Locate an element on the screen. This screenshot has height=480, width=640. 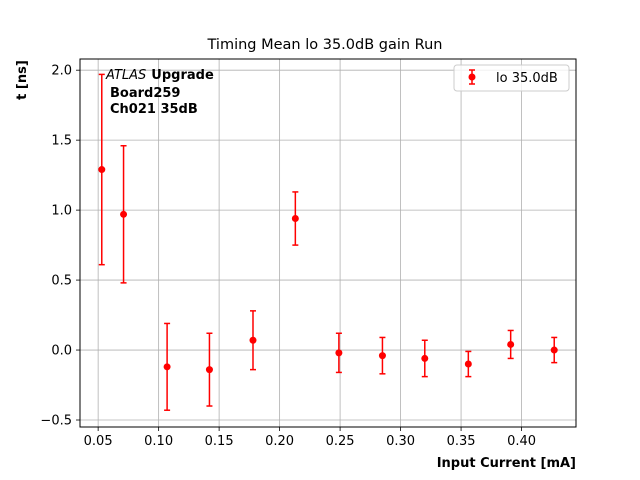
atlas-annotation: ATLAS Upgrade Board259 Ch021 35dB is located at coordinates (159, 92).